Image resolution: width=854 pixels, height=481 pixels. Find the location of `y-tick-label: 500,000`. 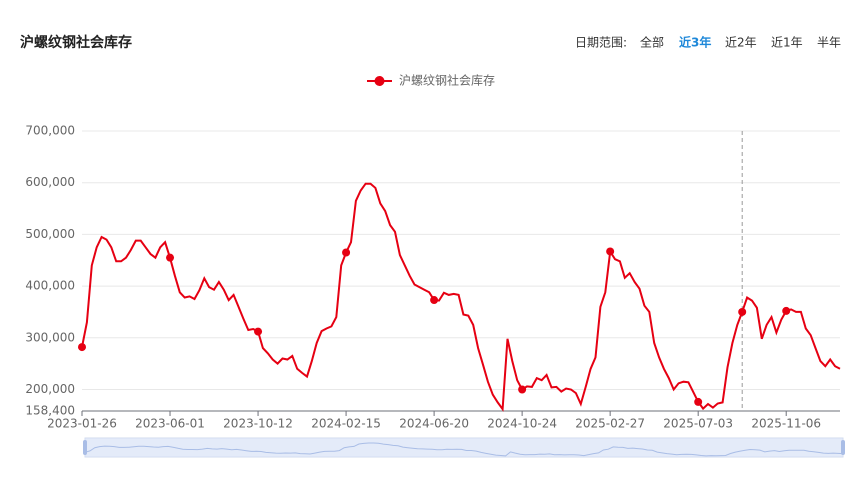

y-tick-label: 500,000 is located at coordinates (50, 234).